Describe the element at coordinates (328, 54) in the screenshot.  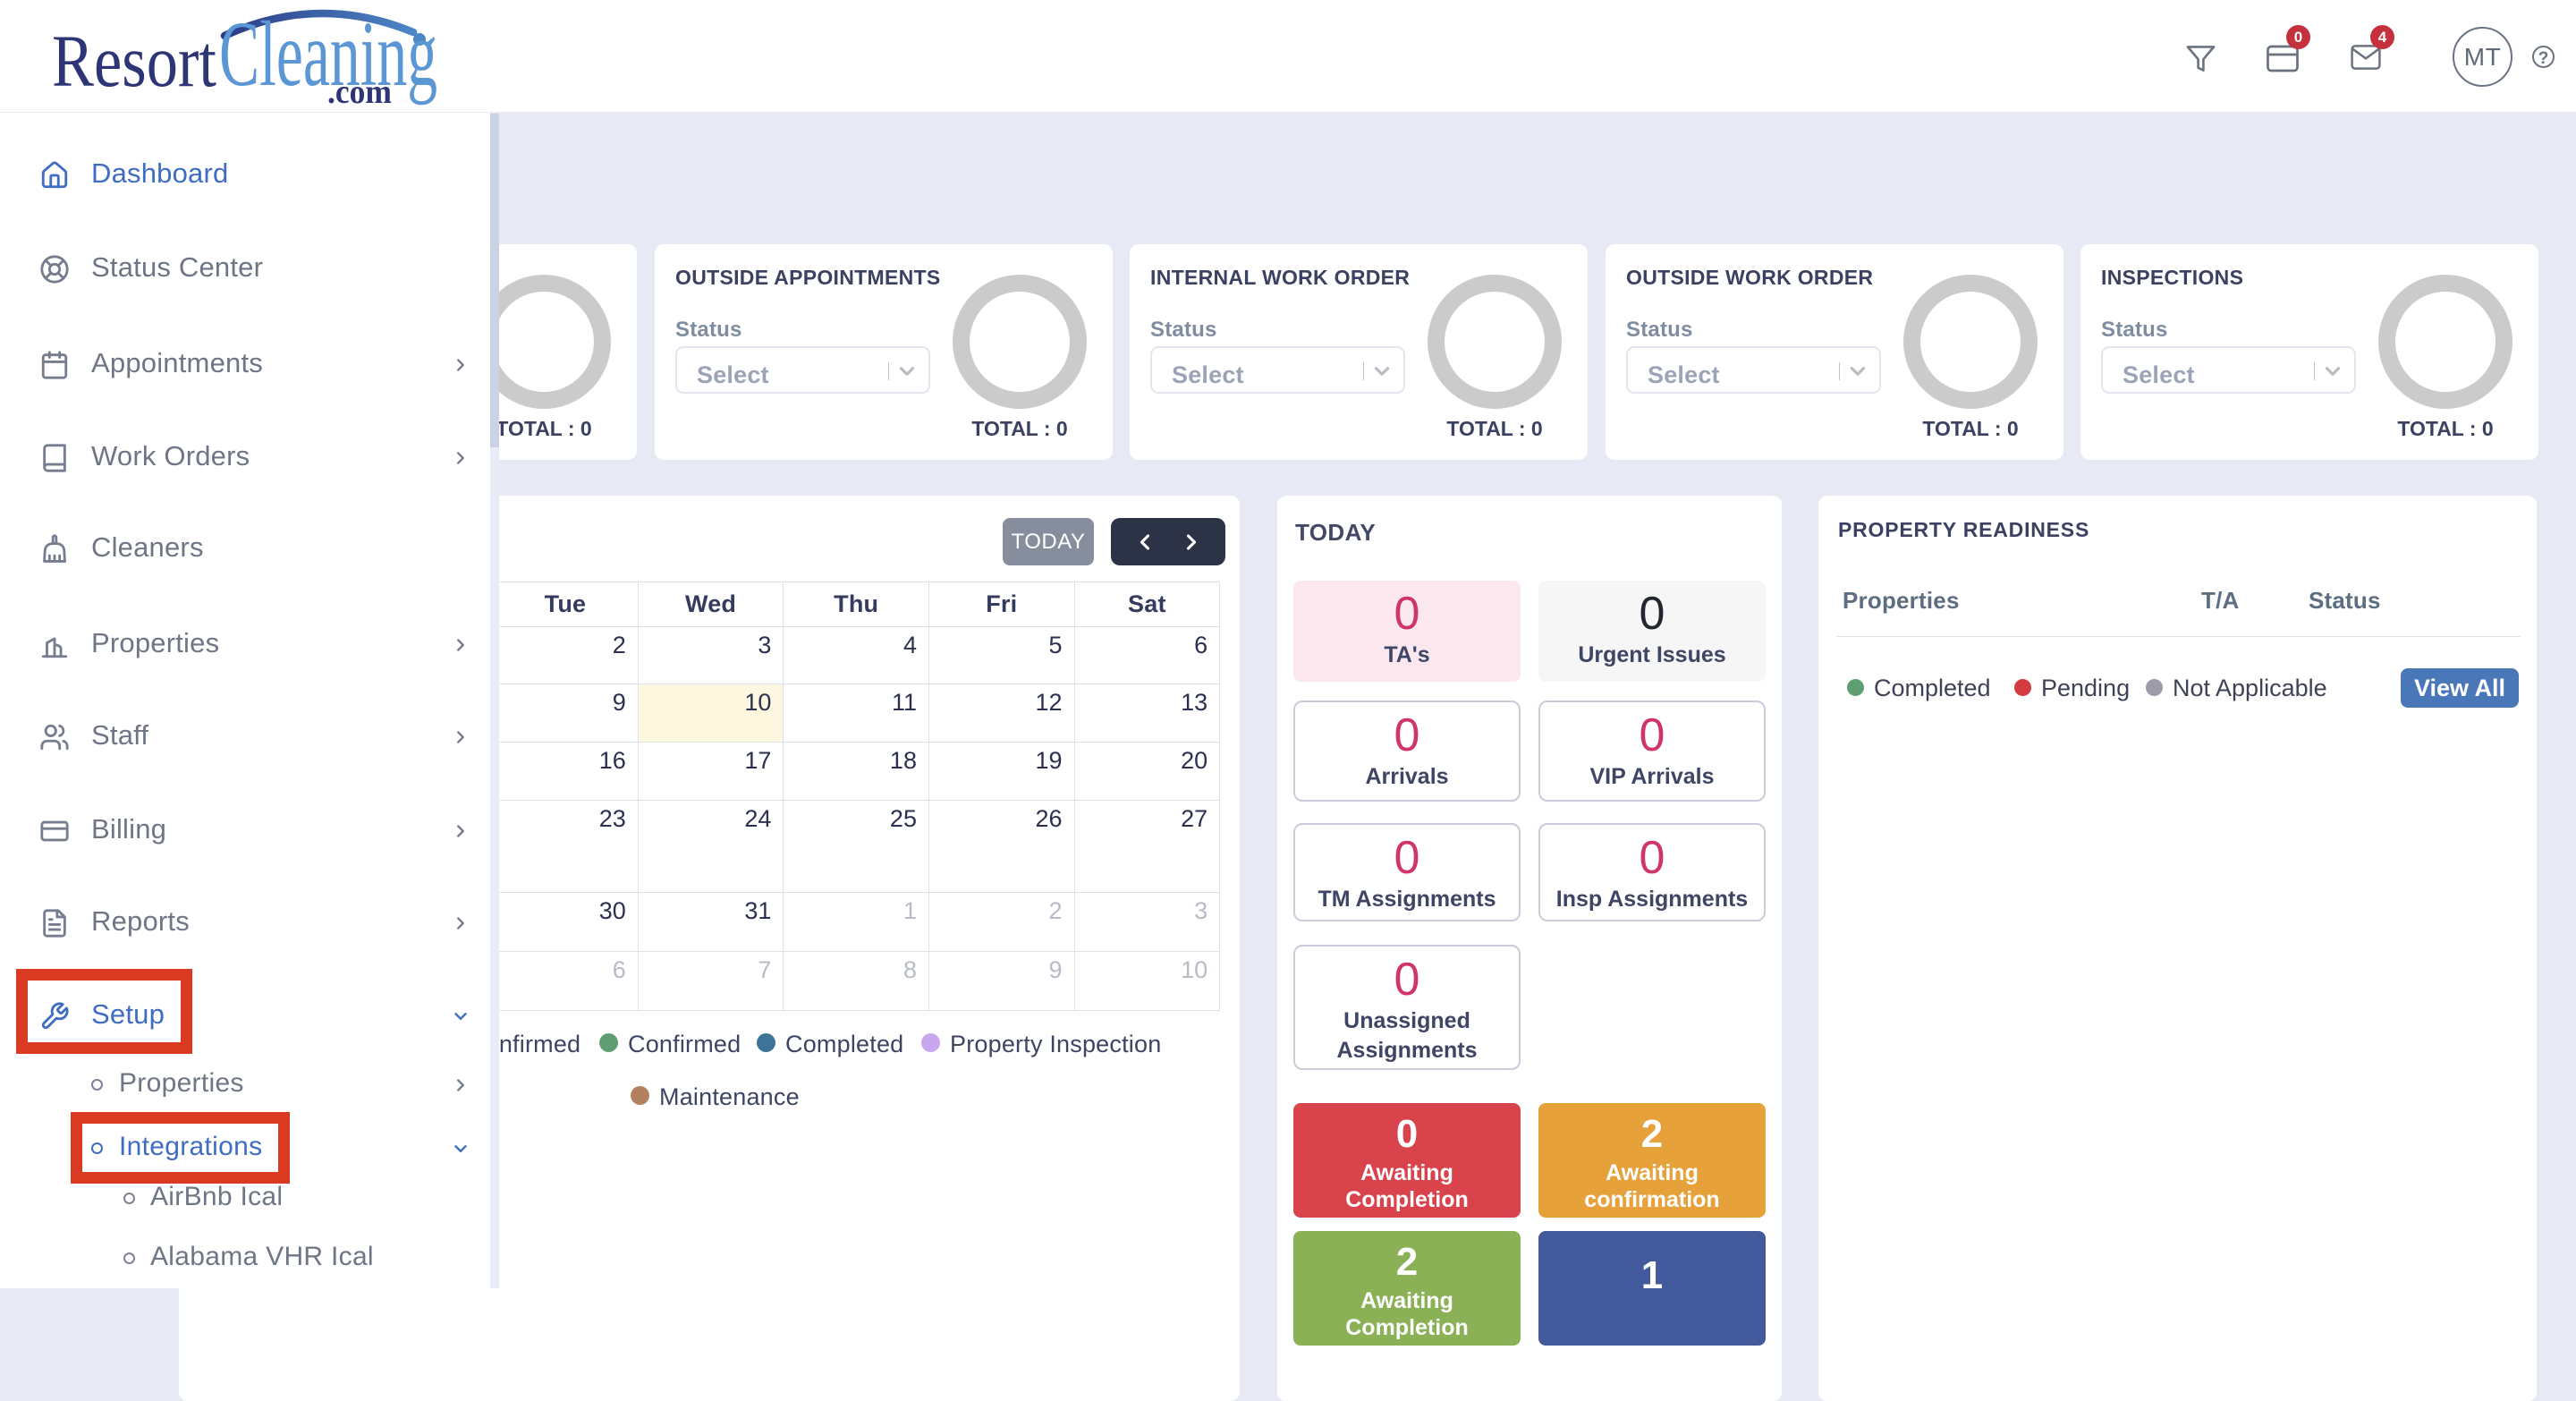
I see `svg-text: Cleaning` at that location.